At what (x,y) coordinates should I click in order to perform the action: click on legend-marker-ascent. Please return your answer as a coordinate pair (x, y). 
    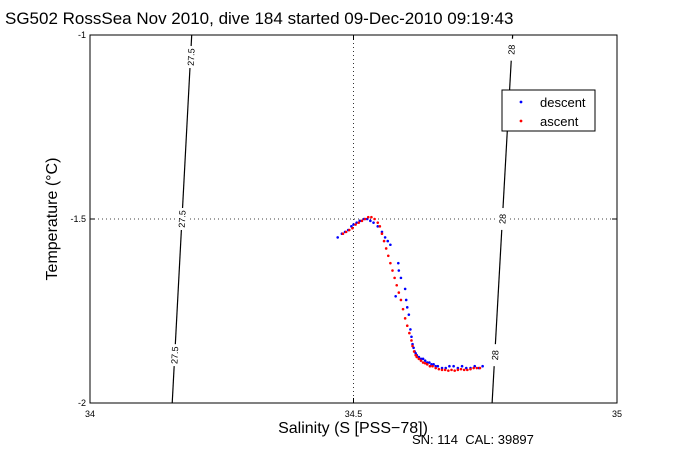
    Looking at the image, I should click on (521, 121).